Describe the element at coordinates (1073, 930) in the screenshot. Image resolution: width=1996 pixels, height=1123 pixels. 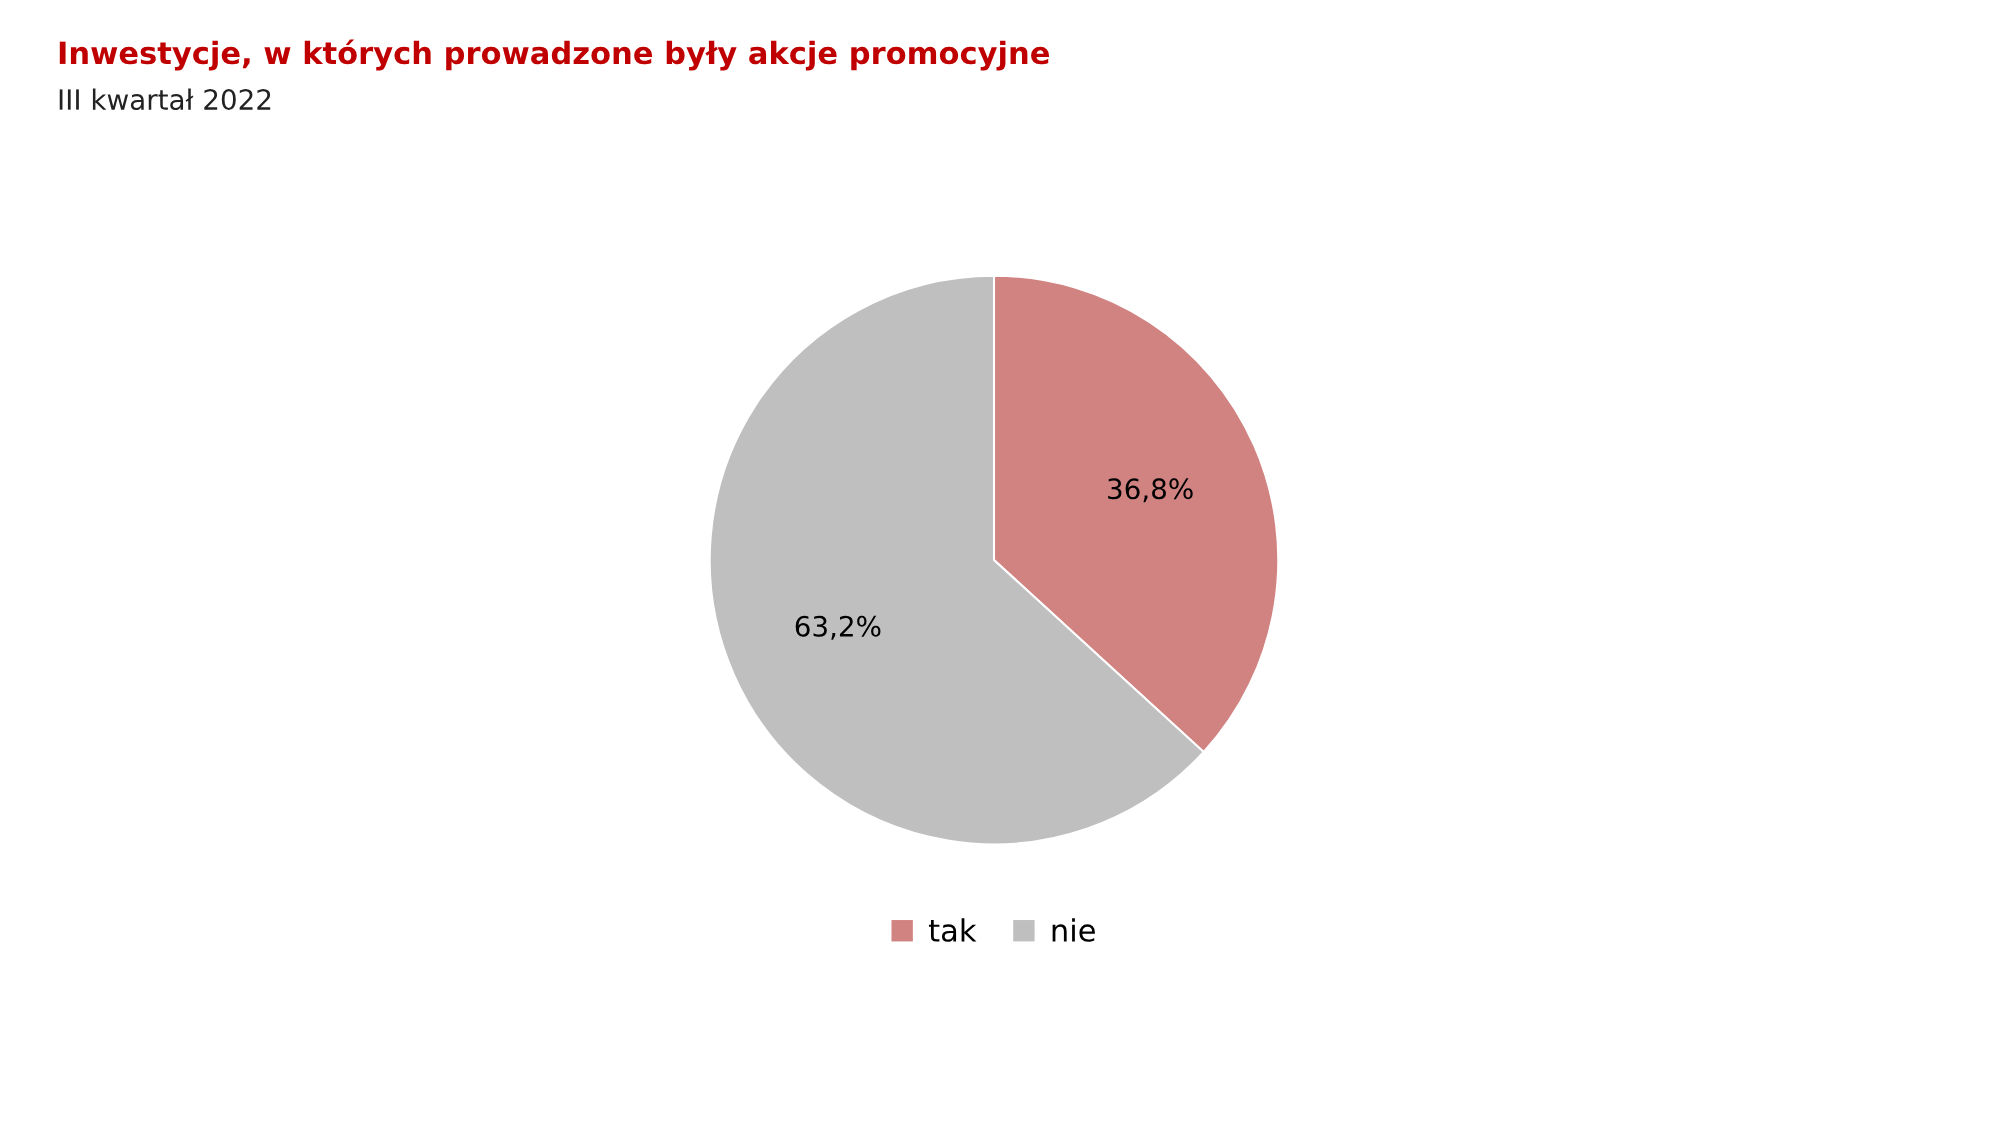
I see `legend-label: nie` at that location.